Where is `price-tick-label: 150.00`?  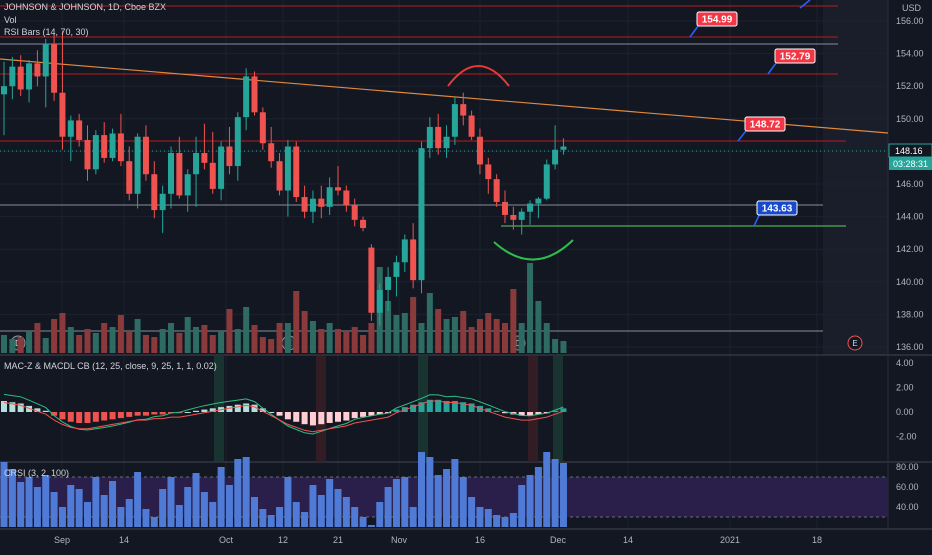
price-tick-label: 150.00 is located at coordinates (910, 119).